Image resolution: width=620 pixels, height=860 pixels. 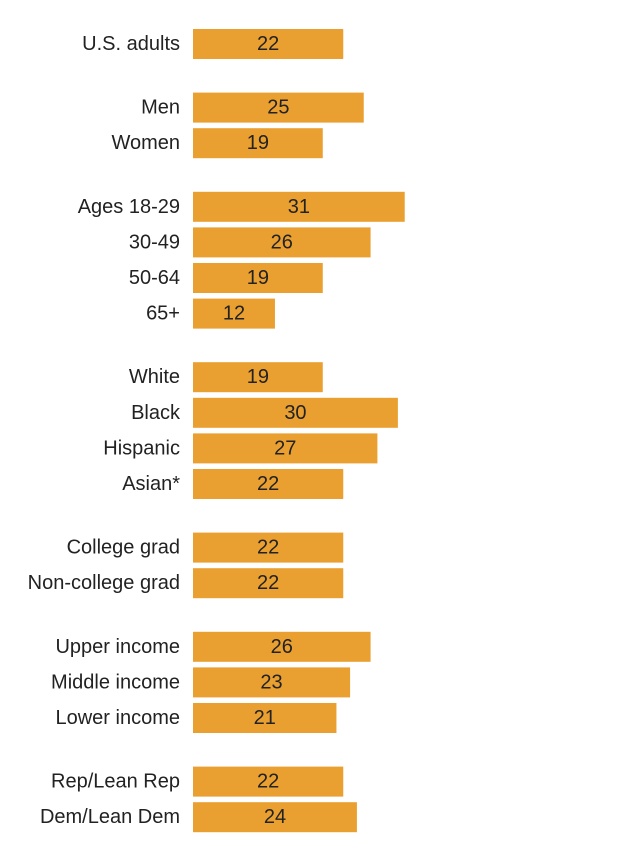 I want to click on category-label-middle-income: Middle income, so click(x=115, y=682).